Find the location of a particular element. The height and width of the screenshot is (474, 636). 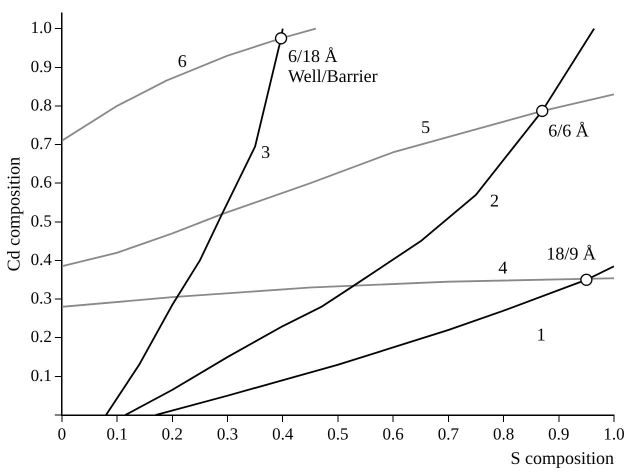

x-tick-label: 0.3 is located at coordinates (227, 434).